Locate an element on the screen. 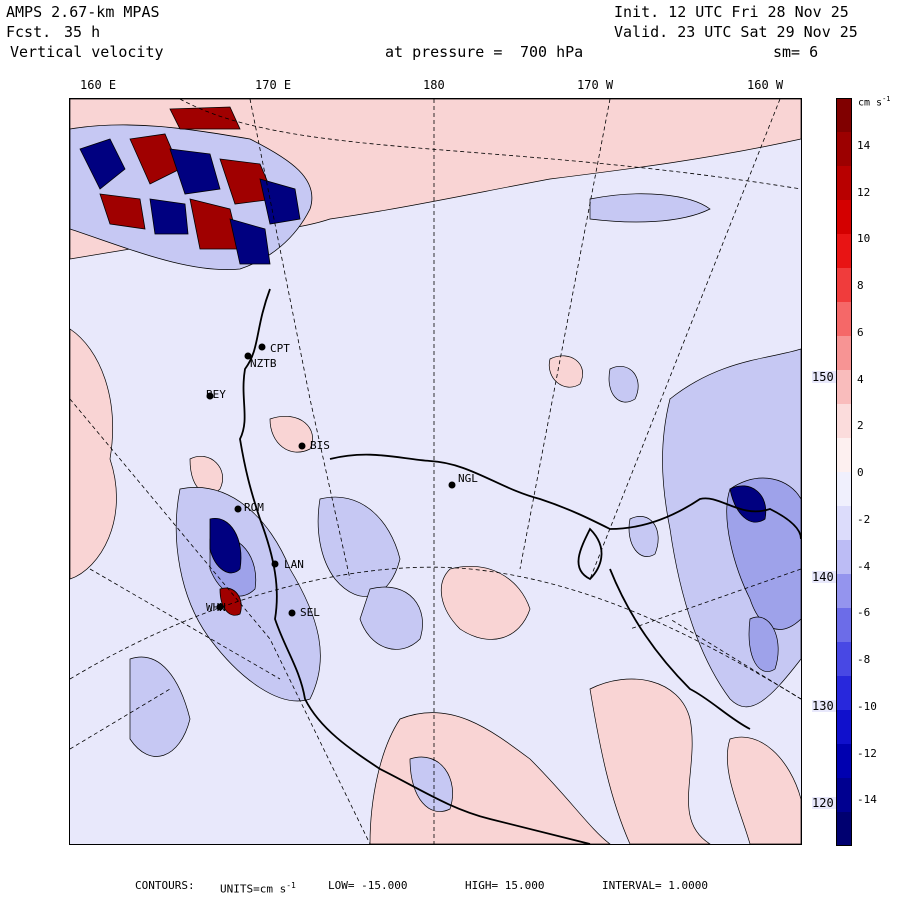  footer-contours: CONTOURS: is located at coordinates (165, 885).